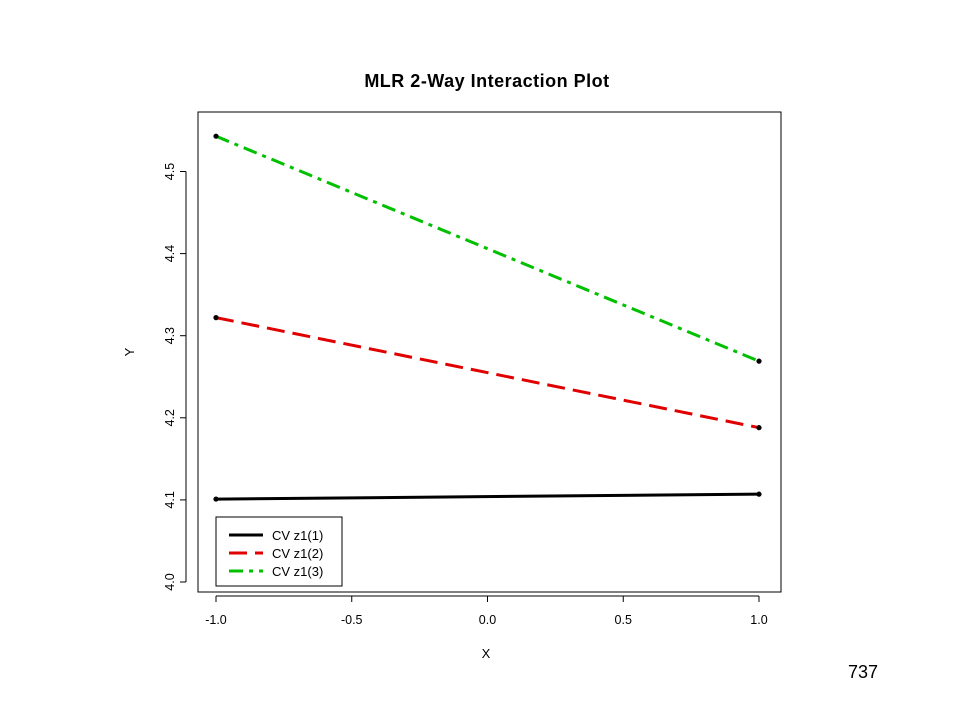 The image size is (960, 720). What do you see at coordinates (352, 620) in the screenshot?
I see `x-tick-label: -0.5` at bounding box center [352, 620].